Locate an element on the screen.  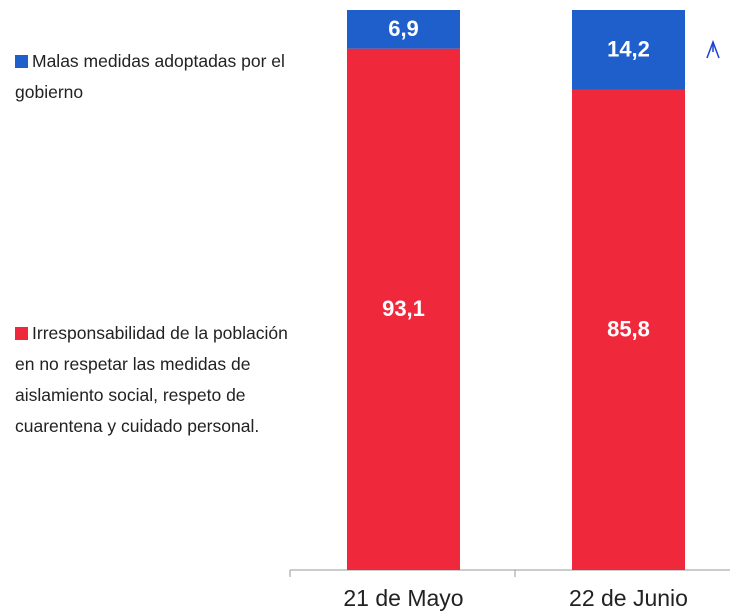
x-tick-label: 21 de Mayo is located at coordinates (403, 598).